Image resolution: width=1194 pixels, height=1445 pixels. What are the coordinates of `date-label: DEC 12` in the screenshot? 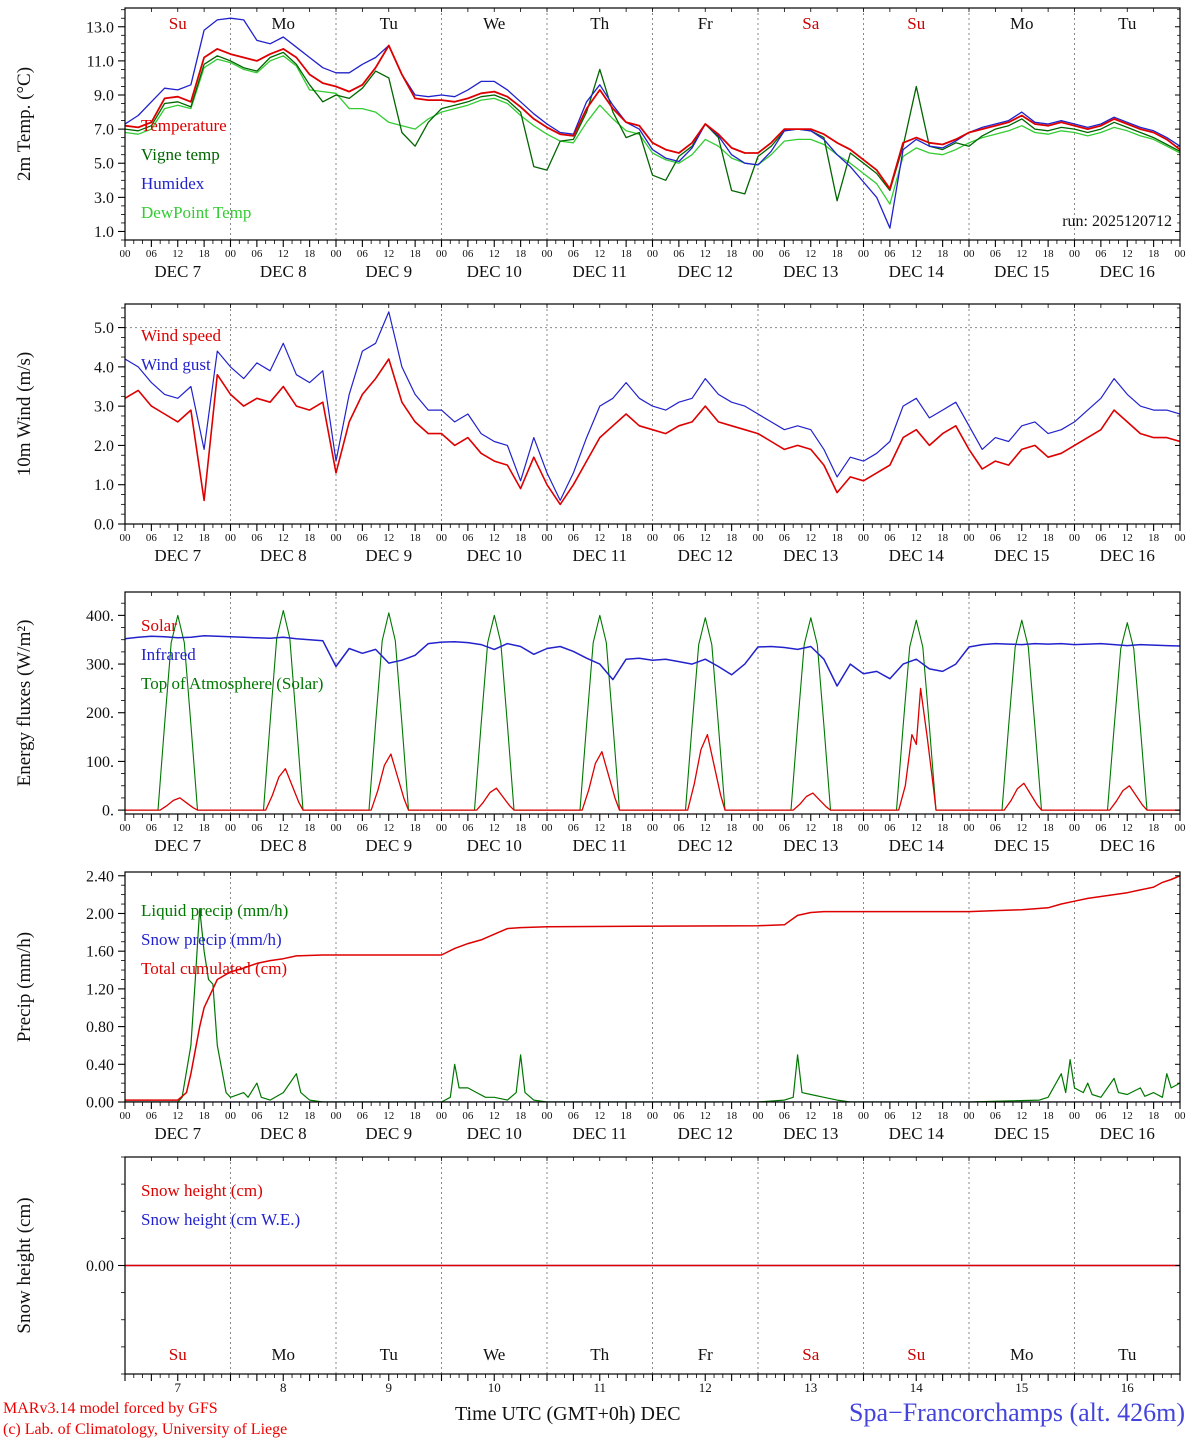 It's located at (705, 1133).